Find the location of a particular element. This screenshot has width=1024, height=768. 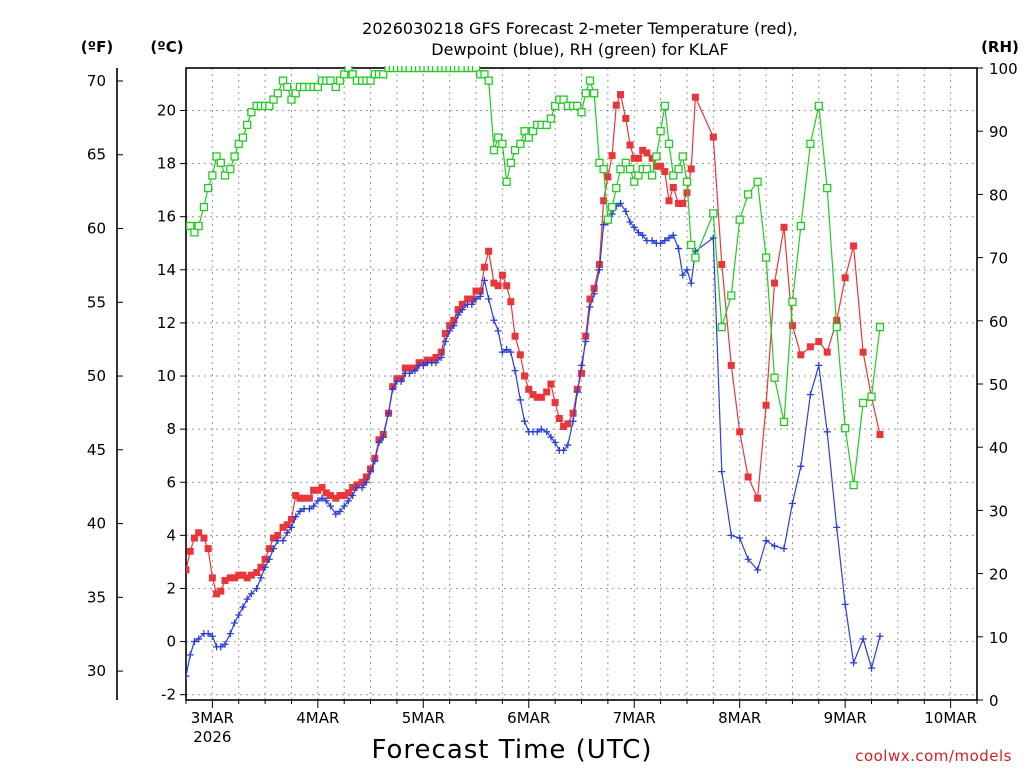

fahrenheit-axis-unit: (ºF) is located at coordinates (97, 47).